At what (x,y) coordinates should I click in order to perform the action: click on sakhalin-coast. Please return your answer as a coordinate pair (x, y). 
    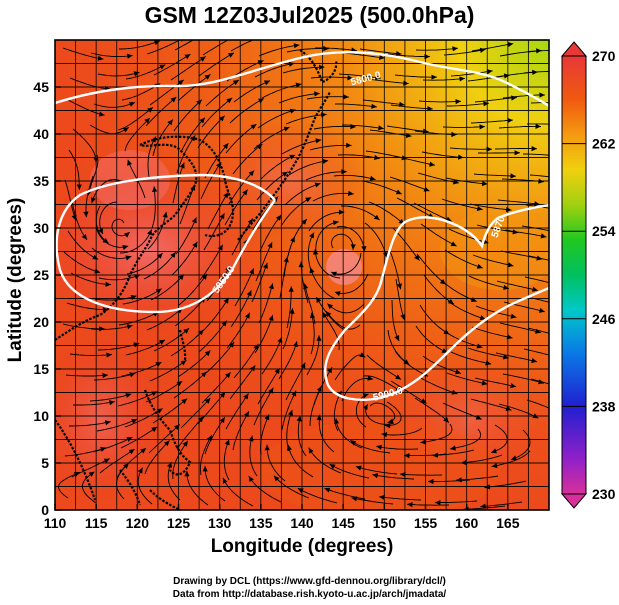
    Looking at the image, I should click on (318, 66).